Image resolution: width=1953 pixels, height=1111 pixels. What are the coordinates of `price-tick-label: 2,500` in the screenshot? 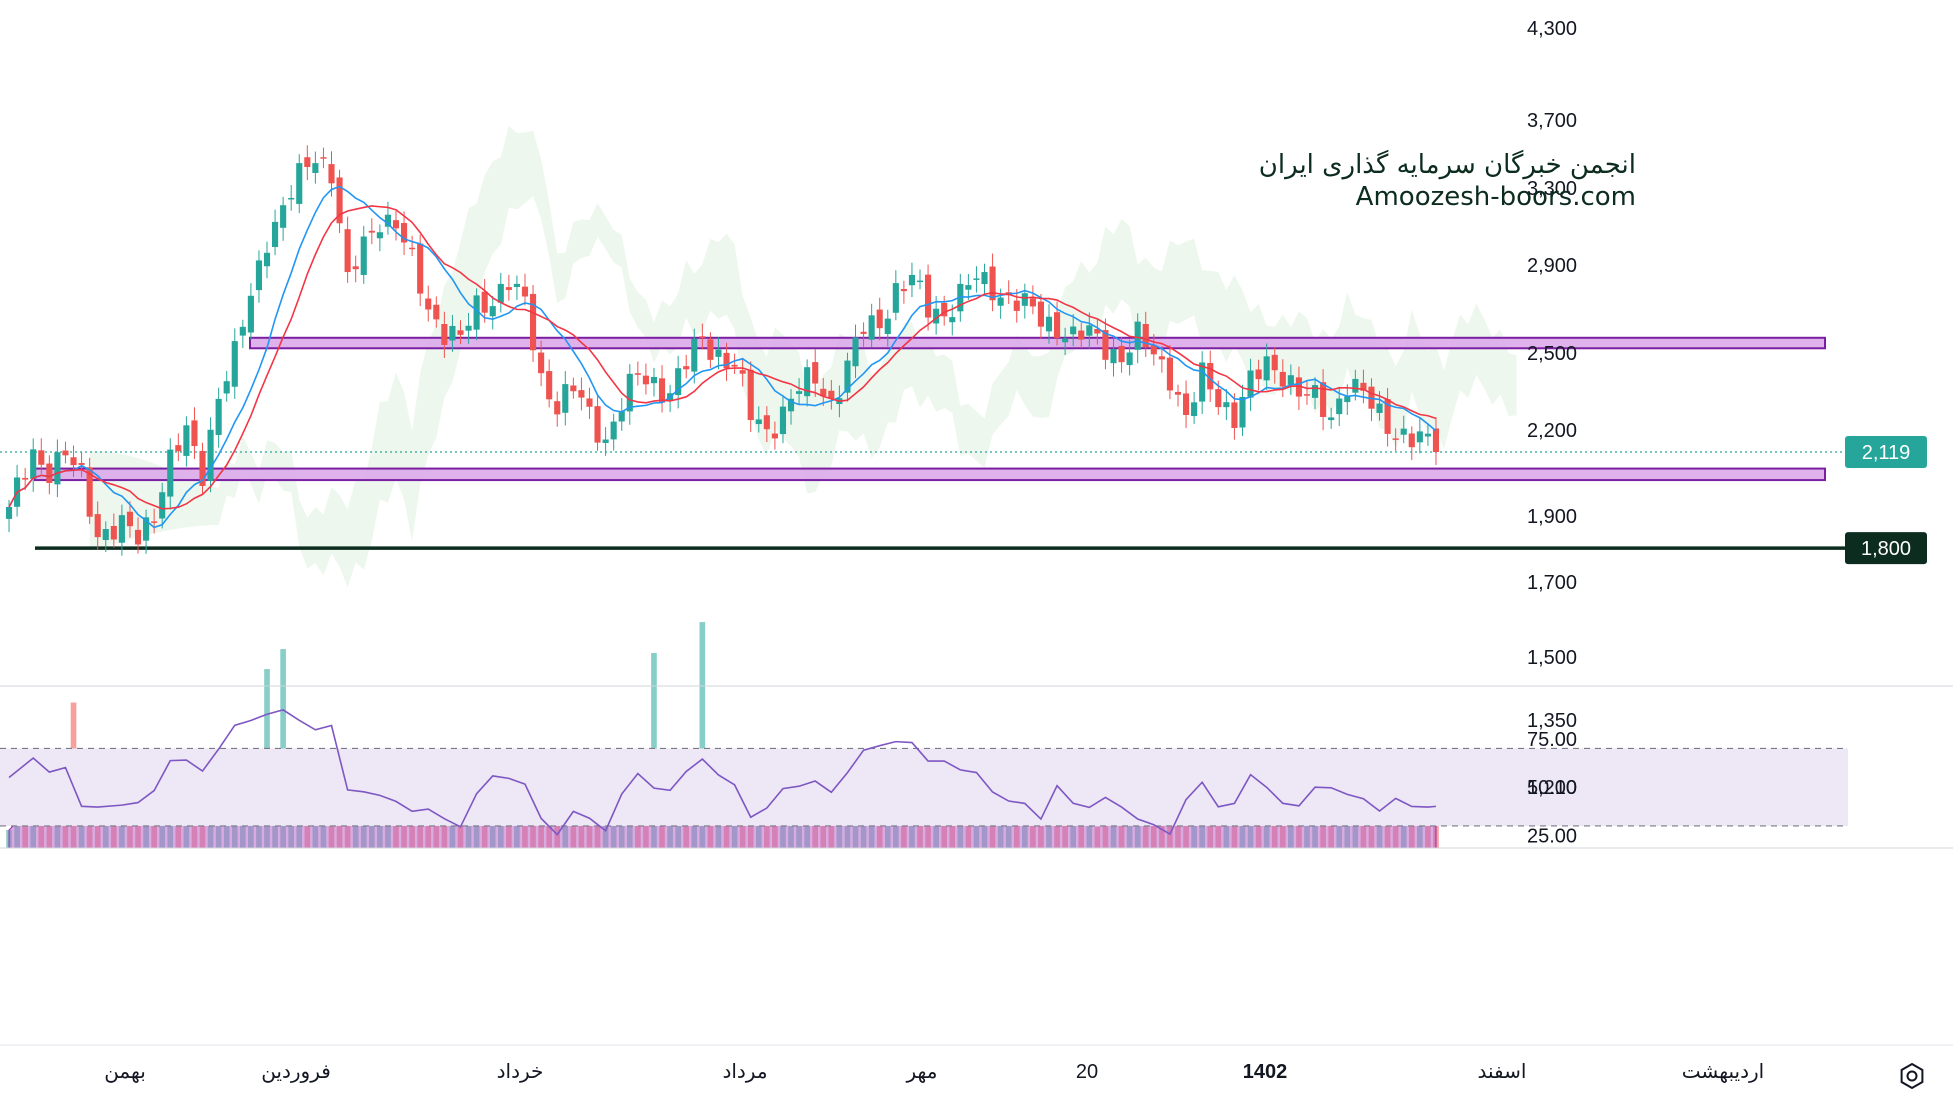 It's located at (1552, 354).